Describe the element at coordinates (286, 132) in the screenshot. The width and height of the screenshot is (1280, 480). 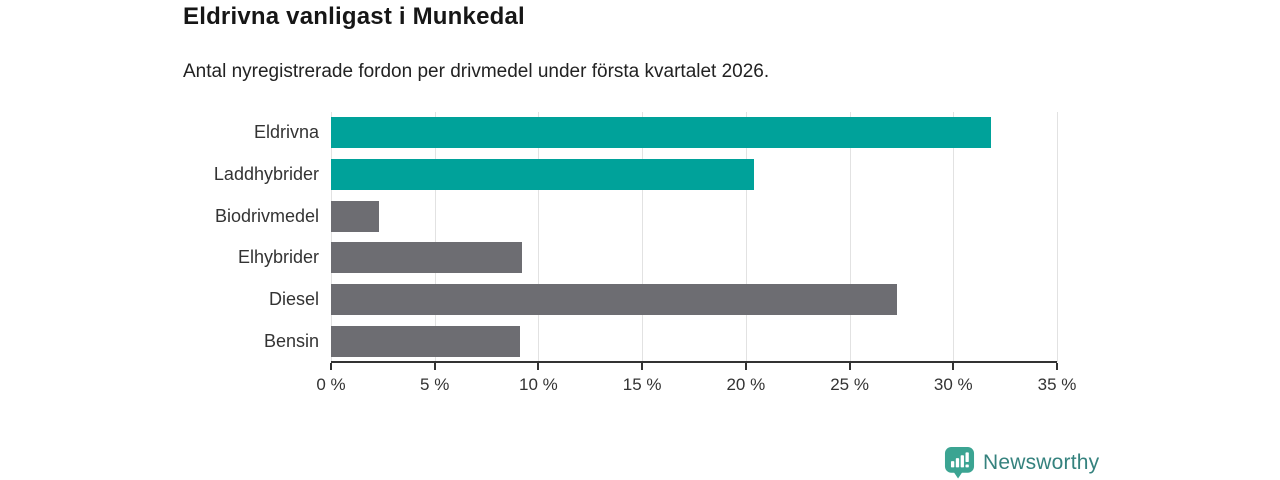
I see `category-label: Eldrivna` at that location.